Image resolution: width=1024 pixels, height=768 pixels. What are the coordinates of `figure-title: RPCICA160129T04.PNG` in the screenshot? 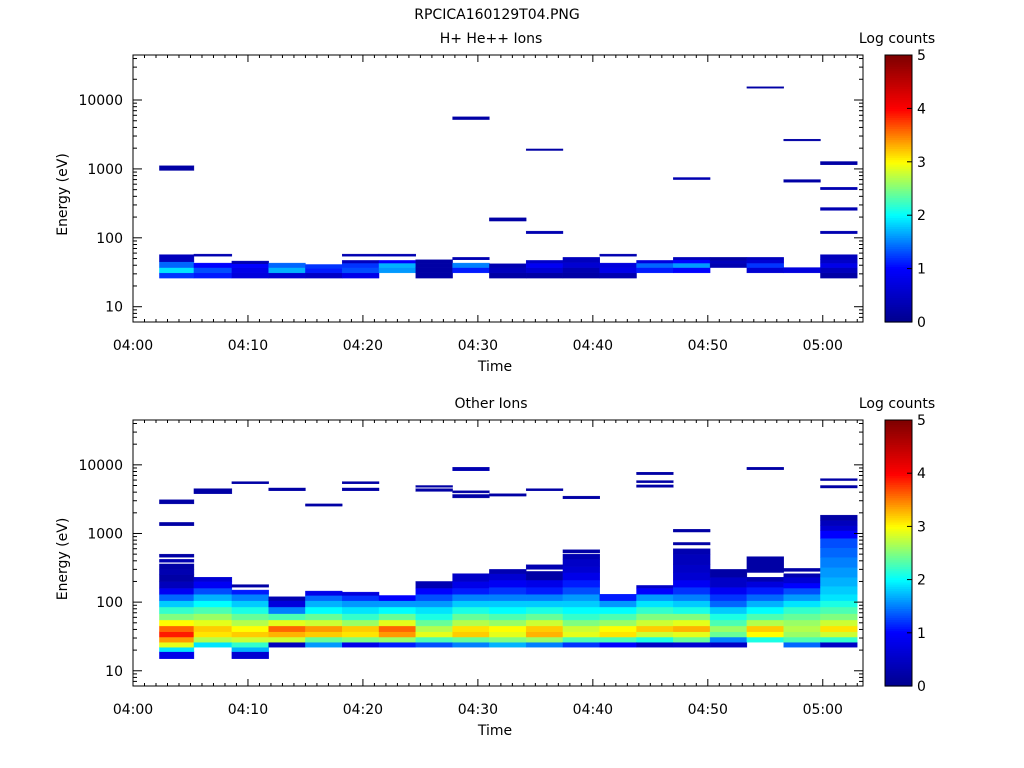 It's located at (496, 15).